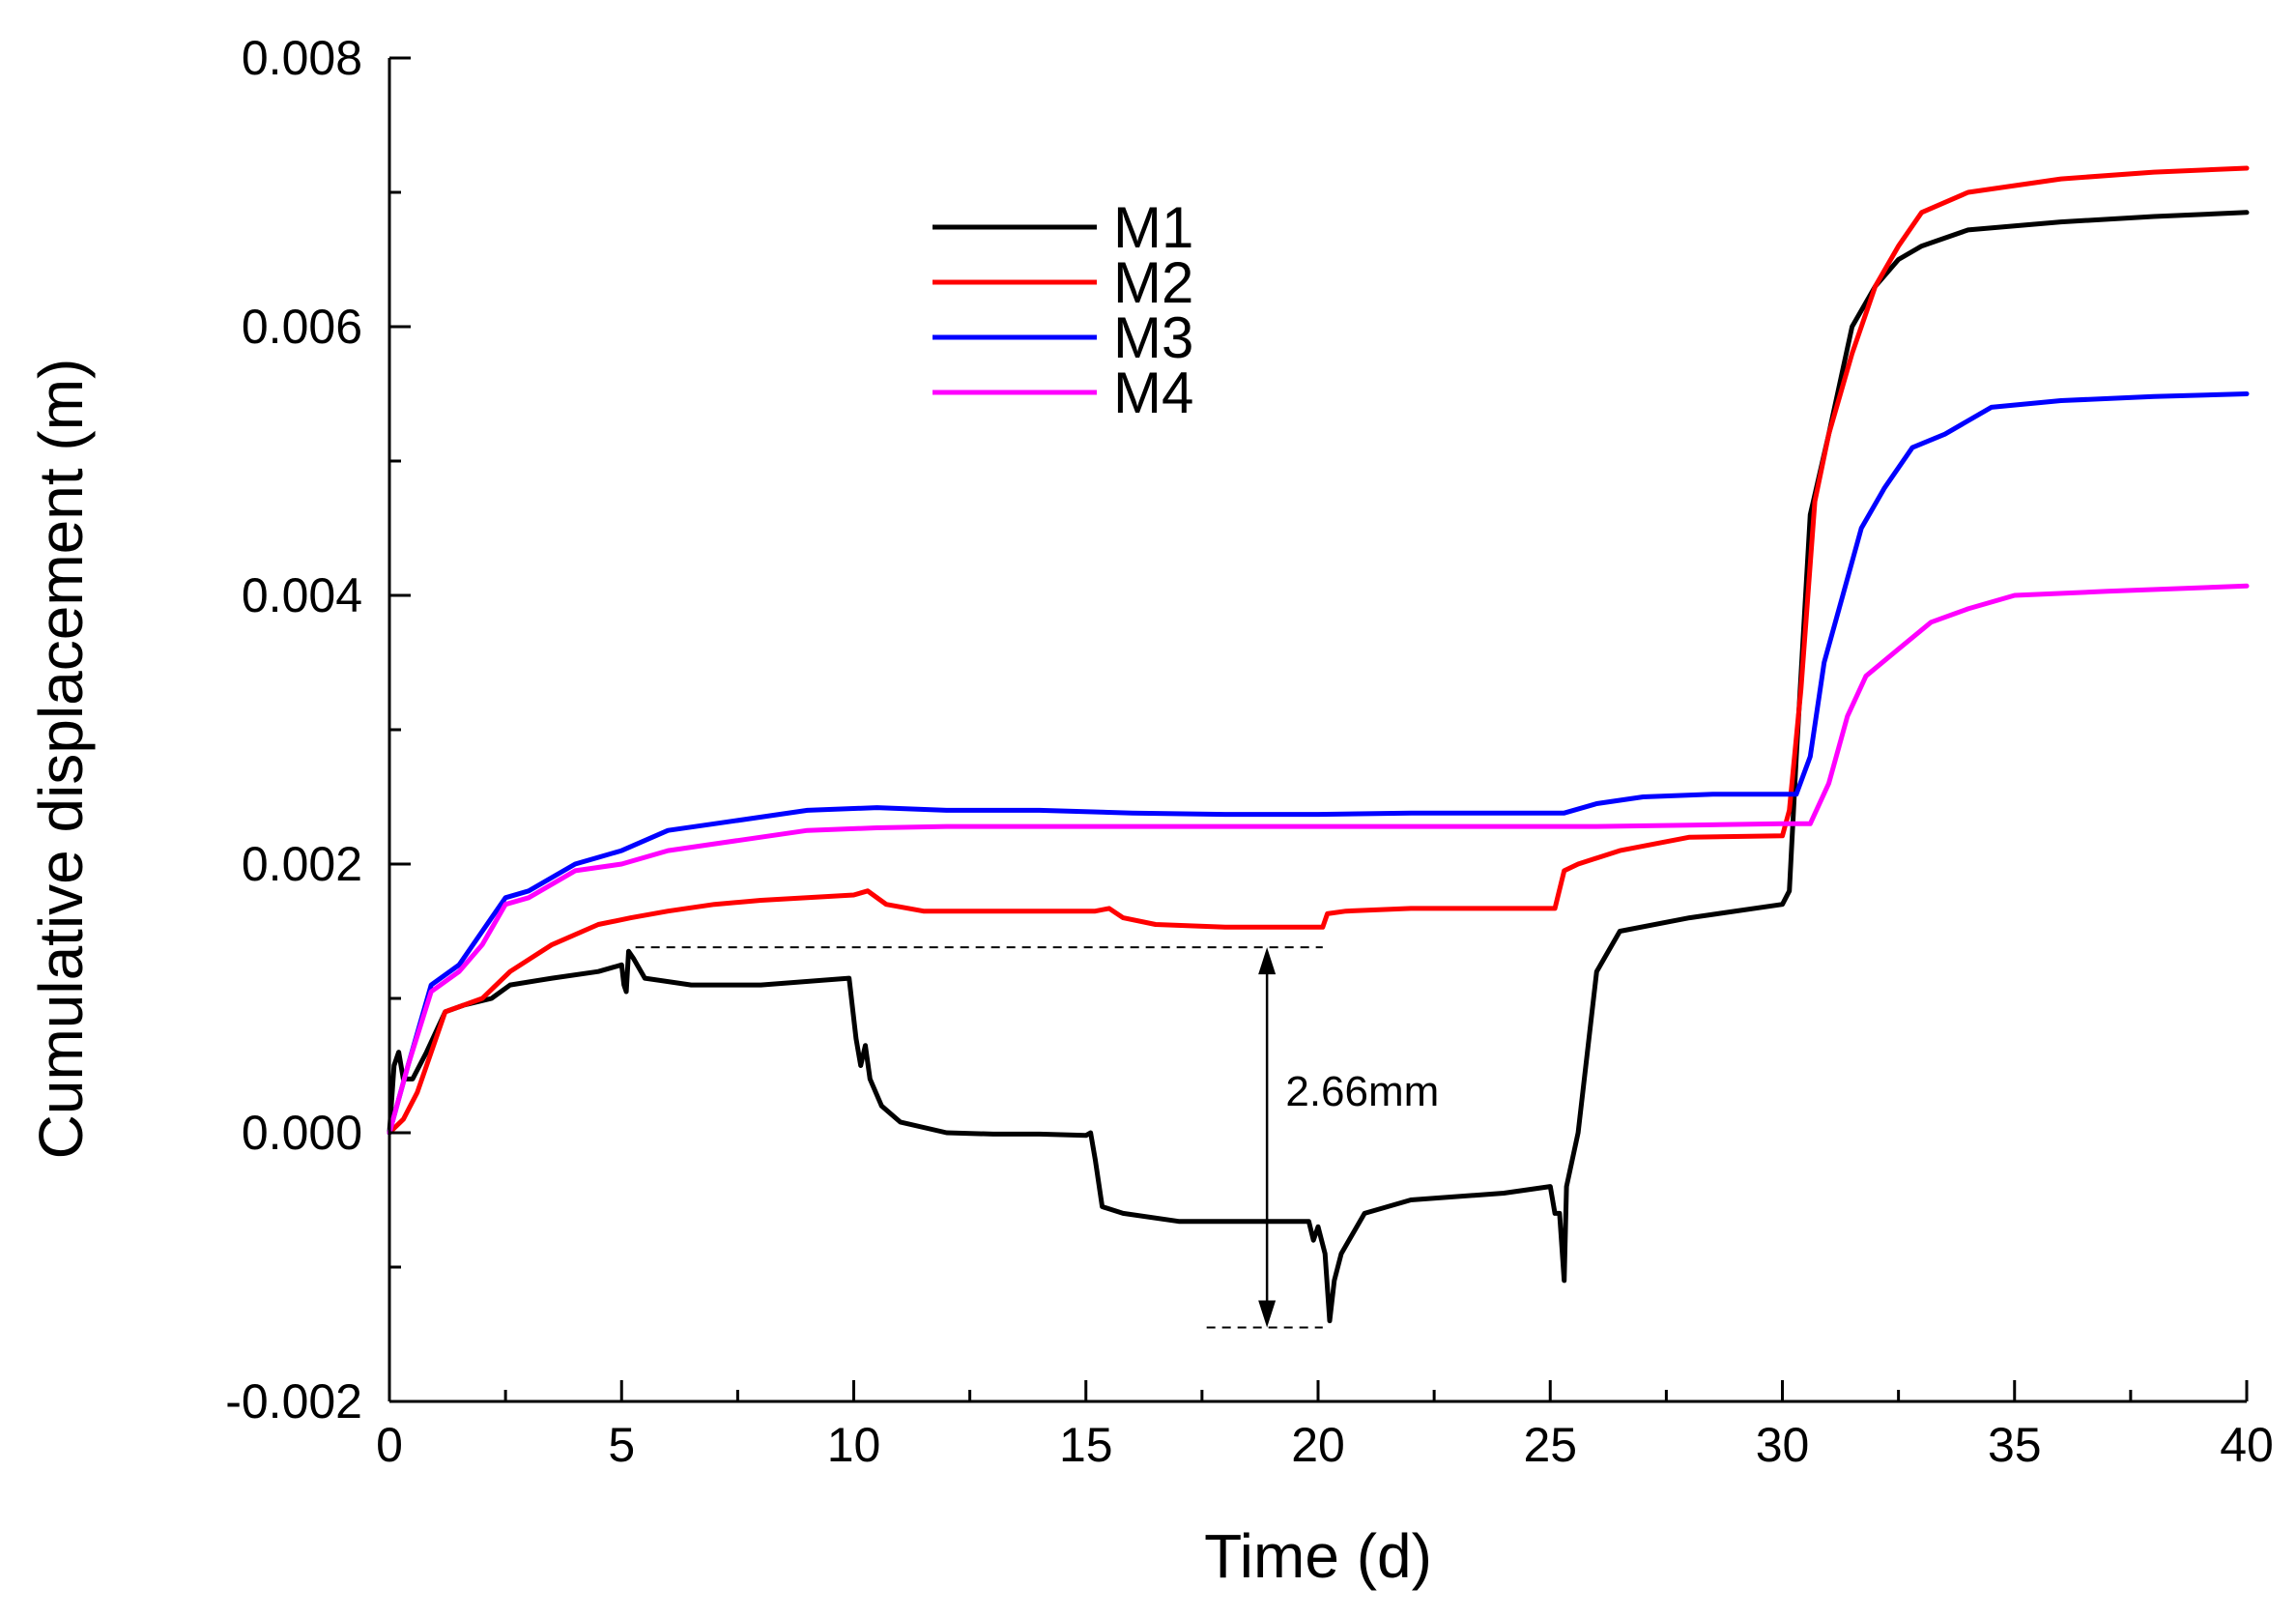 This screenshot has height=1616, width=2296. What do you see at coordinates (61, 759) in the screenshot?
I see `y-axis-title: Cumulative displacement (m)` at bounding box center [61, 759].